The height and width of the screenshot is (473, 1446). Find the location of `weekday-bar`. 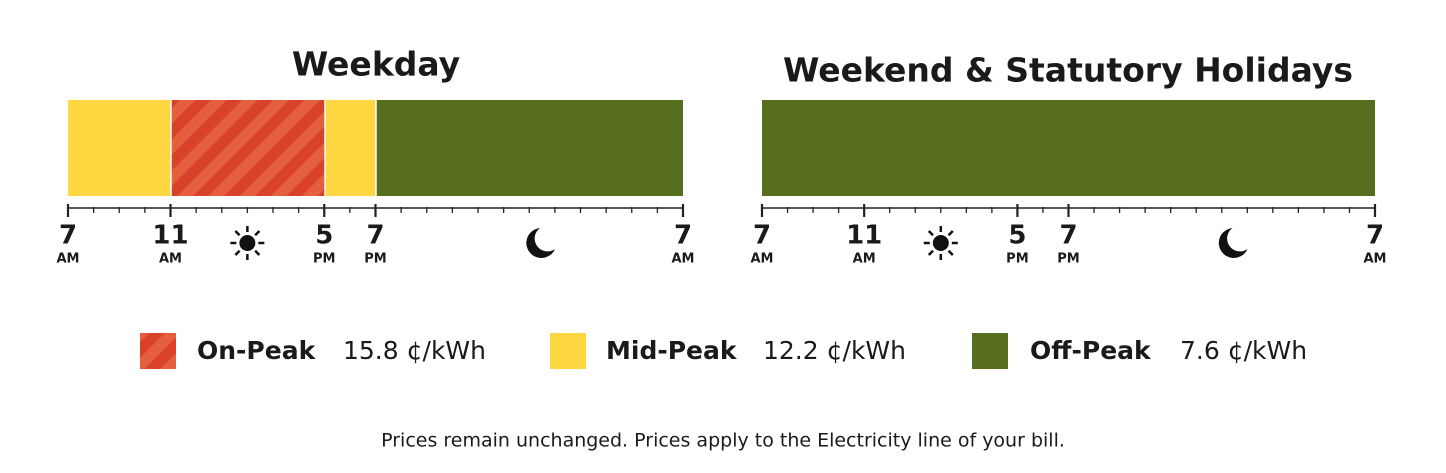

weekday-bar is located at coordinates (375, 148).